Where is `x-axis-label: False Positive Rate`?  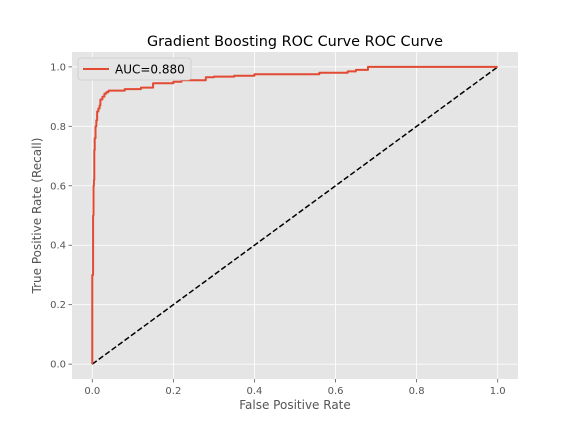
x-axis-label: False Positive Rate is located at coordinates (295, 405).